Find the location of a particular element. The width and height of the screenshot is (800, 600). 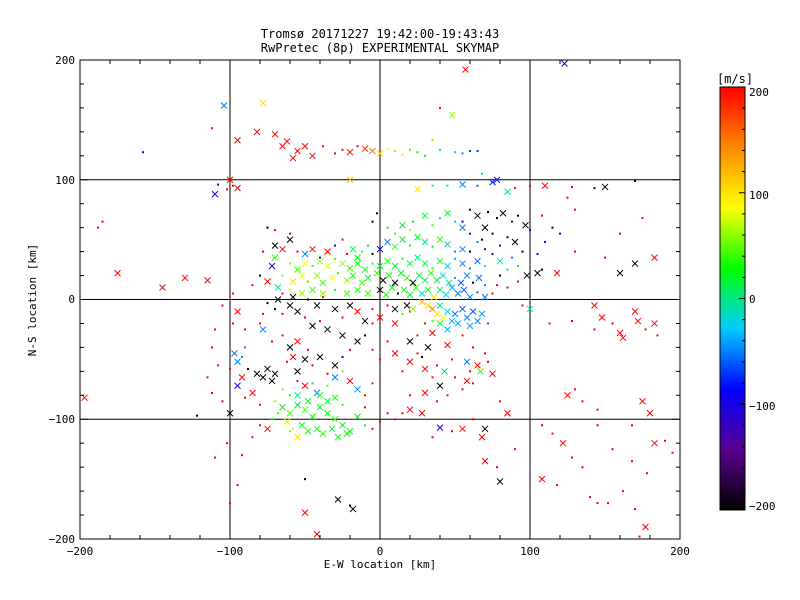

colorbar-tick-label: 100 is located at coordinates (759, 195).